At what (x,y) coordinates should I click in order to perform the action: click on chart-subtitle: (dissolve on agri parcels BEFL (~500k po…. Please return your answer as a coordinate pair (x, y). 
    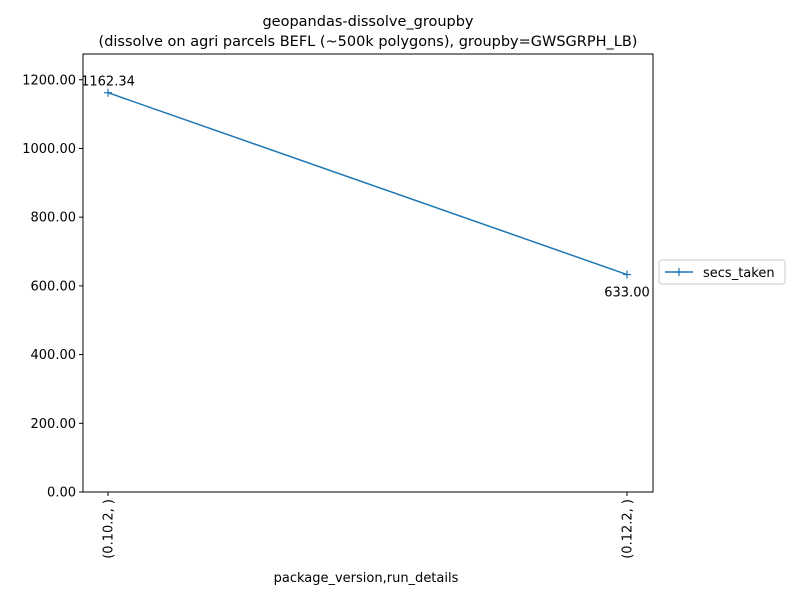
    Looking at the image, I should click on (368, 42).